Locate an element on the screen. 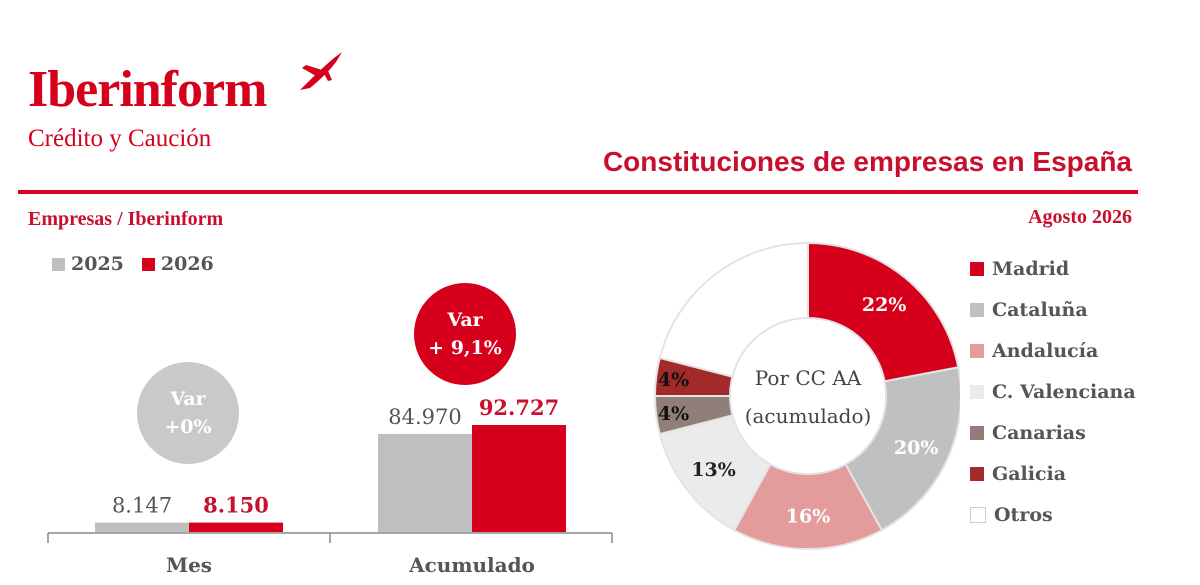  bar-mes-2025 is located at coordinates (142, 527).